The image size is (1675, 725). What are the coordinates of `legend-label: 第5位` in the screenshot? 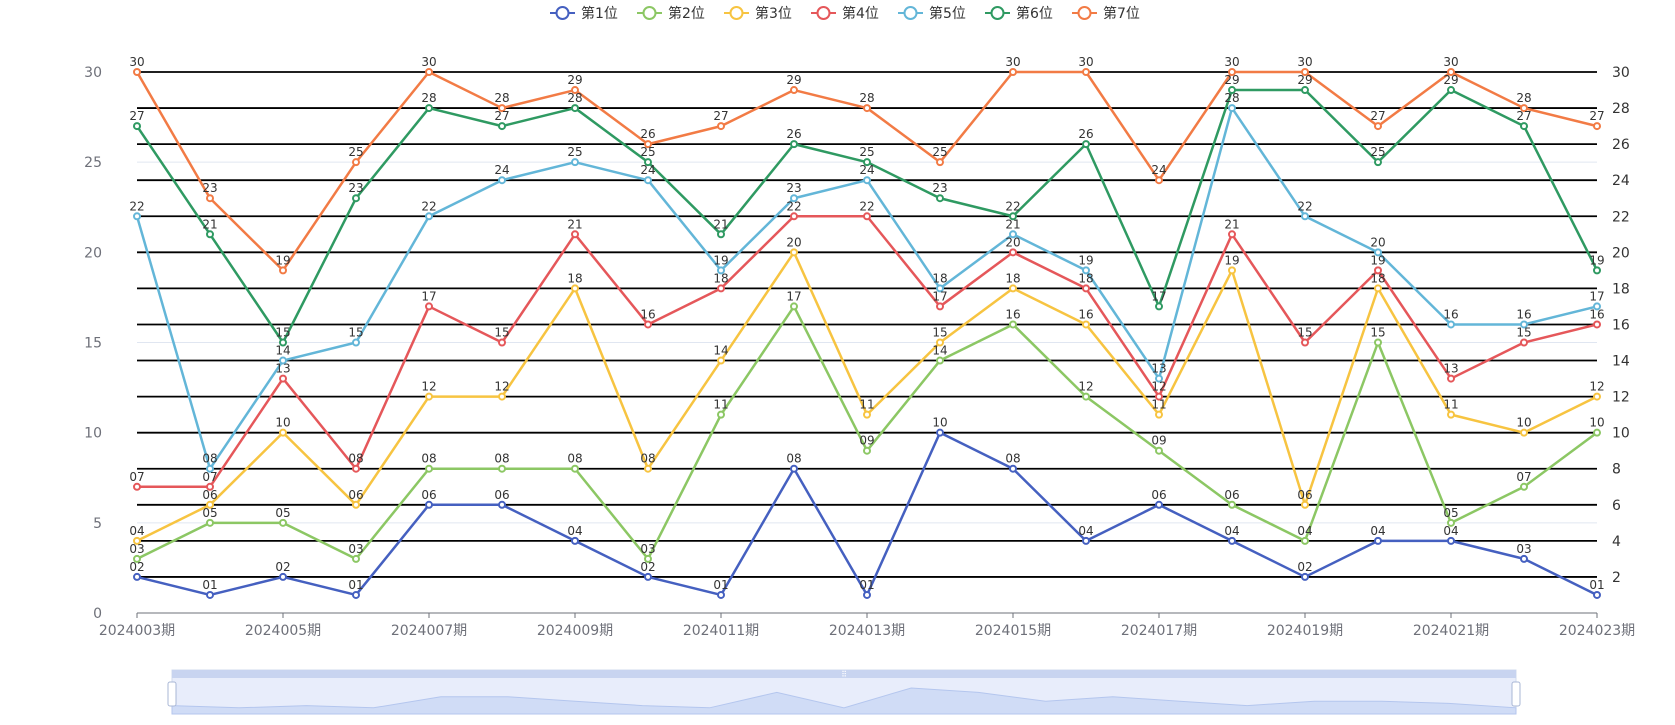 It's located at (947, 13).